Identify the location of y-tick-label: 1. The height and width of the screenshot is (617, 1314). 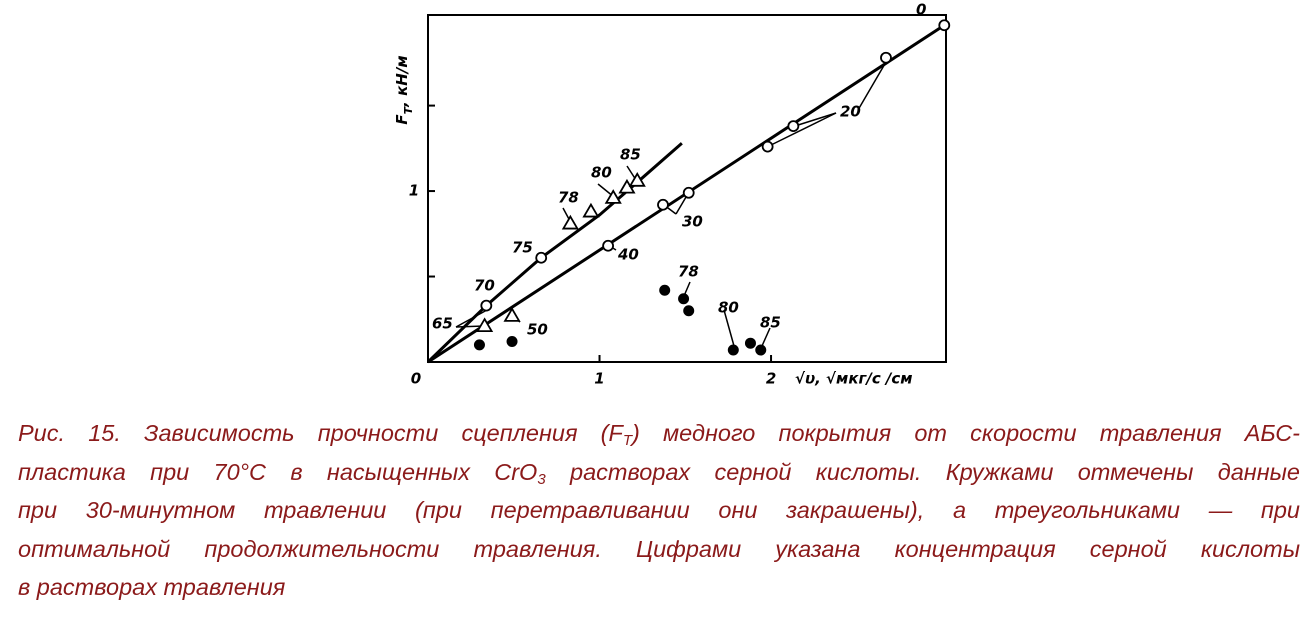
(414, 191).